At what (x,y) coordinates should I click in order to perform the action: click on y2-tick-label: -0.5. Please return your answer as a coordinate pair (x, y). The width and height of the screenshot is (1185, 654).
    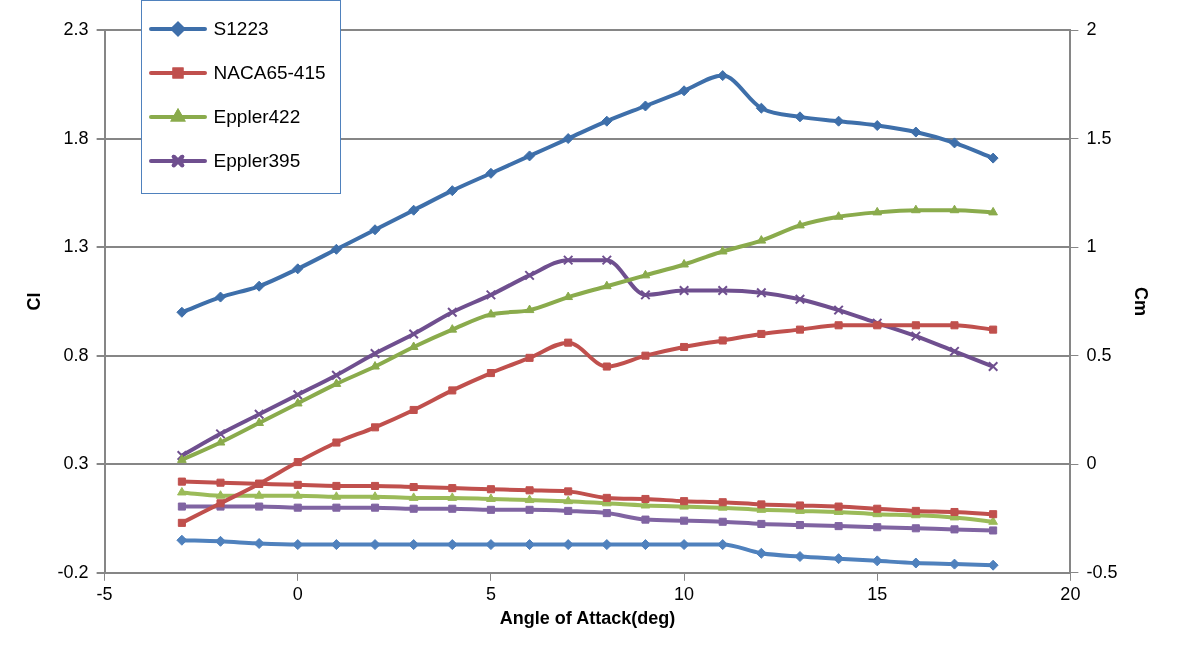
    Looking at the image, I should click on (1102, 571).